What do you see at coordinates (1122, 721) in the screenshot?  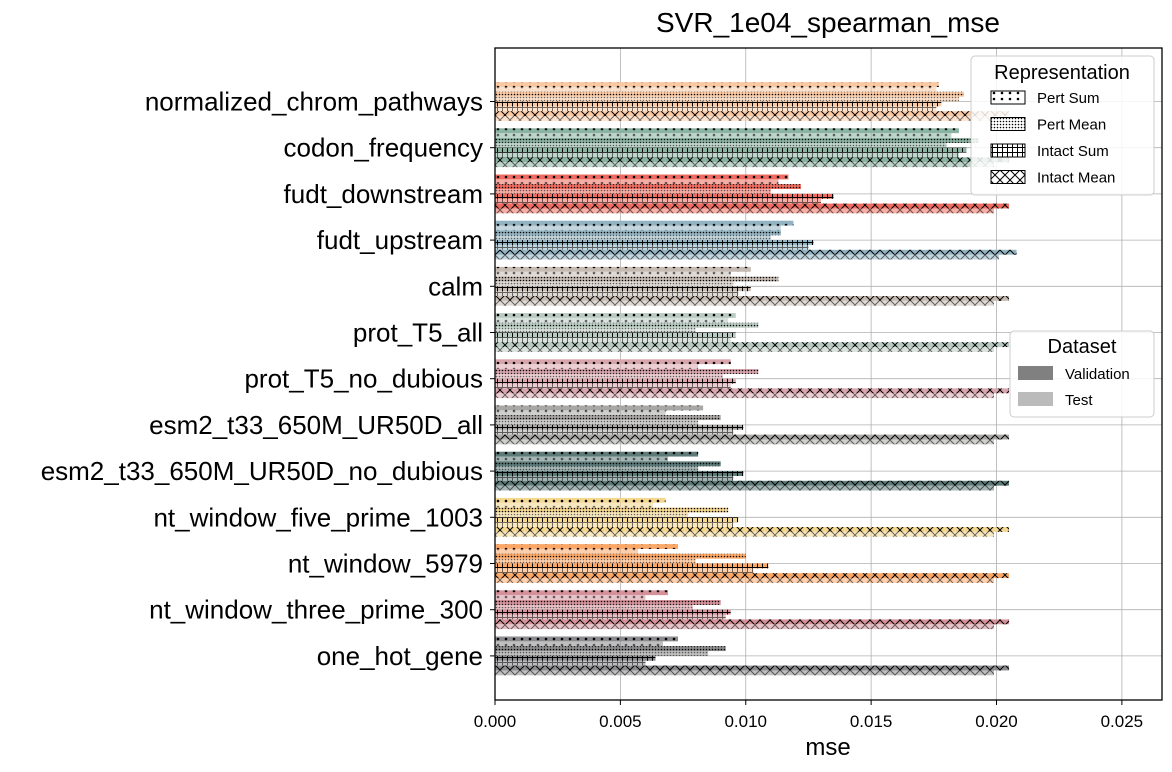 I see `x-tick-label: 0.025` at bounding box center [1122, 721].